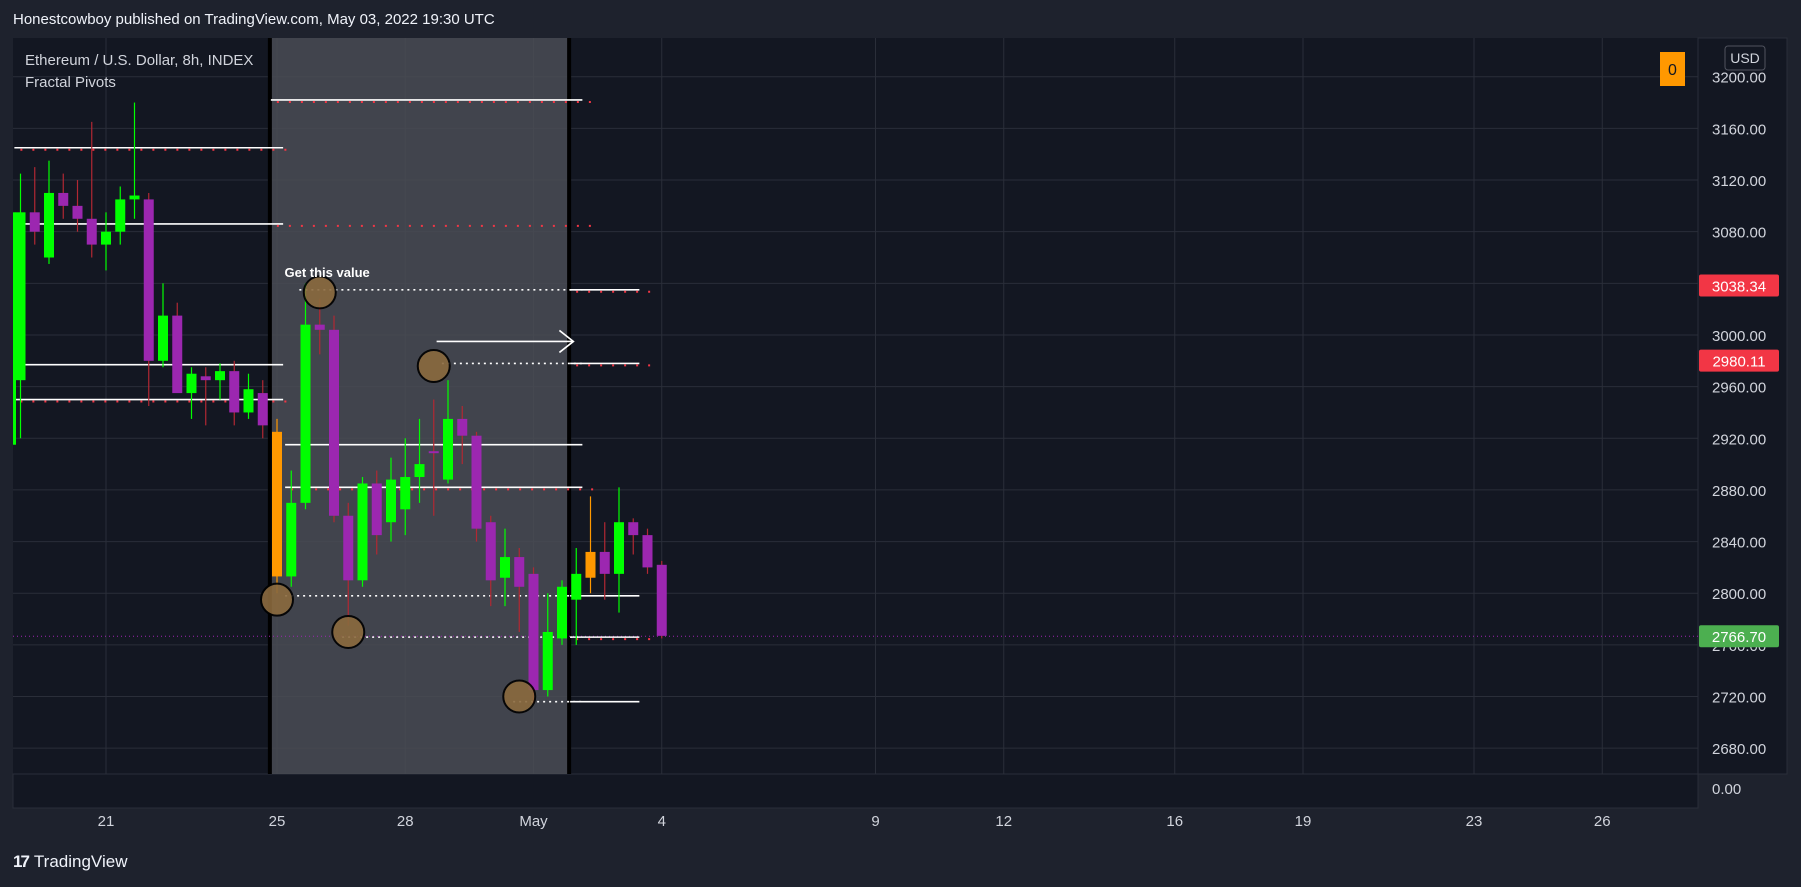 This screenshot has width=1801, height=887. What do you see at coordinates (1739, 543) in the screenshot?
I see `y-tick-label: 2840.00` at bounding box center [1739, 543].